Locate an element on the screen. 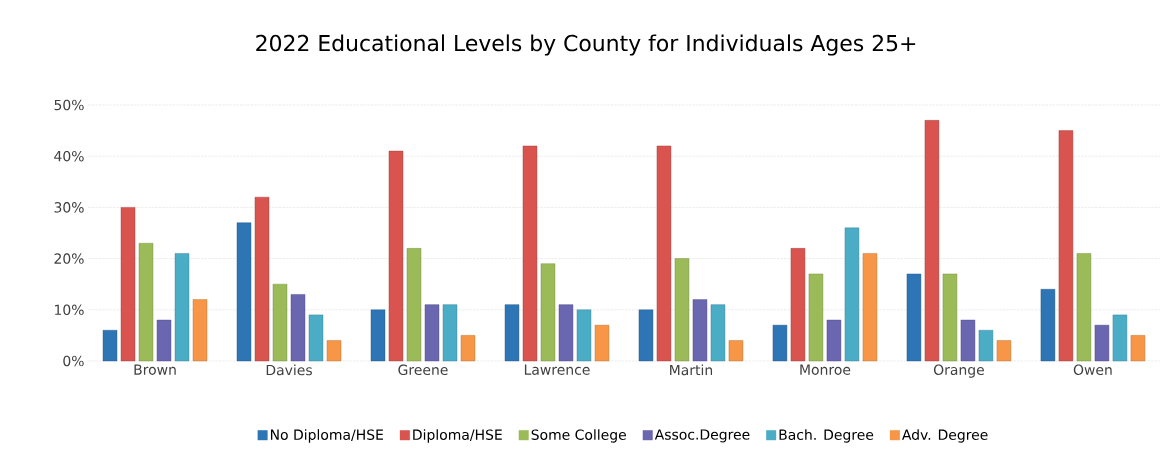 This screenshot has width=1172, height=468. y-tick-label: 50% is located at coordinates (69, 105).